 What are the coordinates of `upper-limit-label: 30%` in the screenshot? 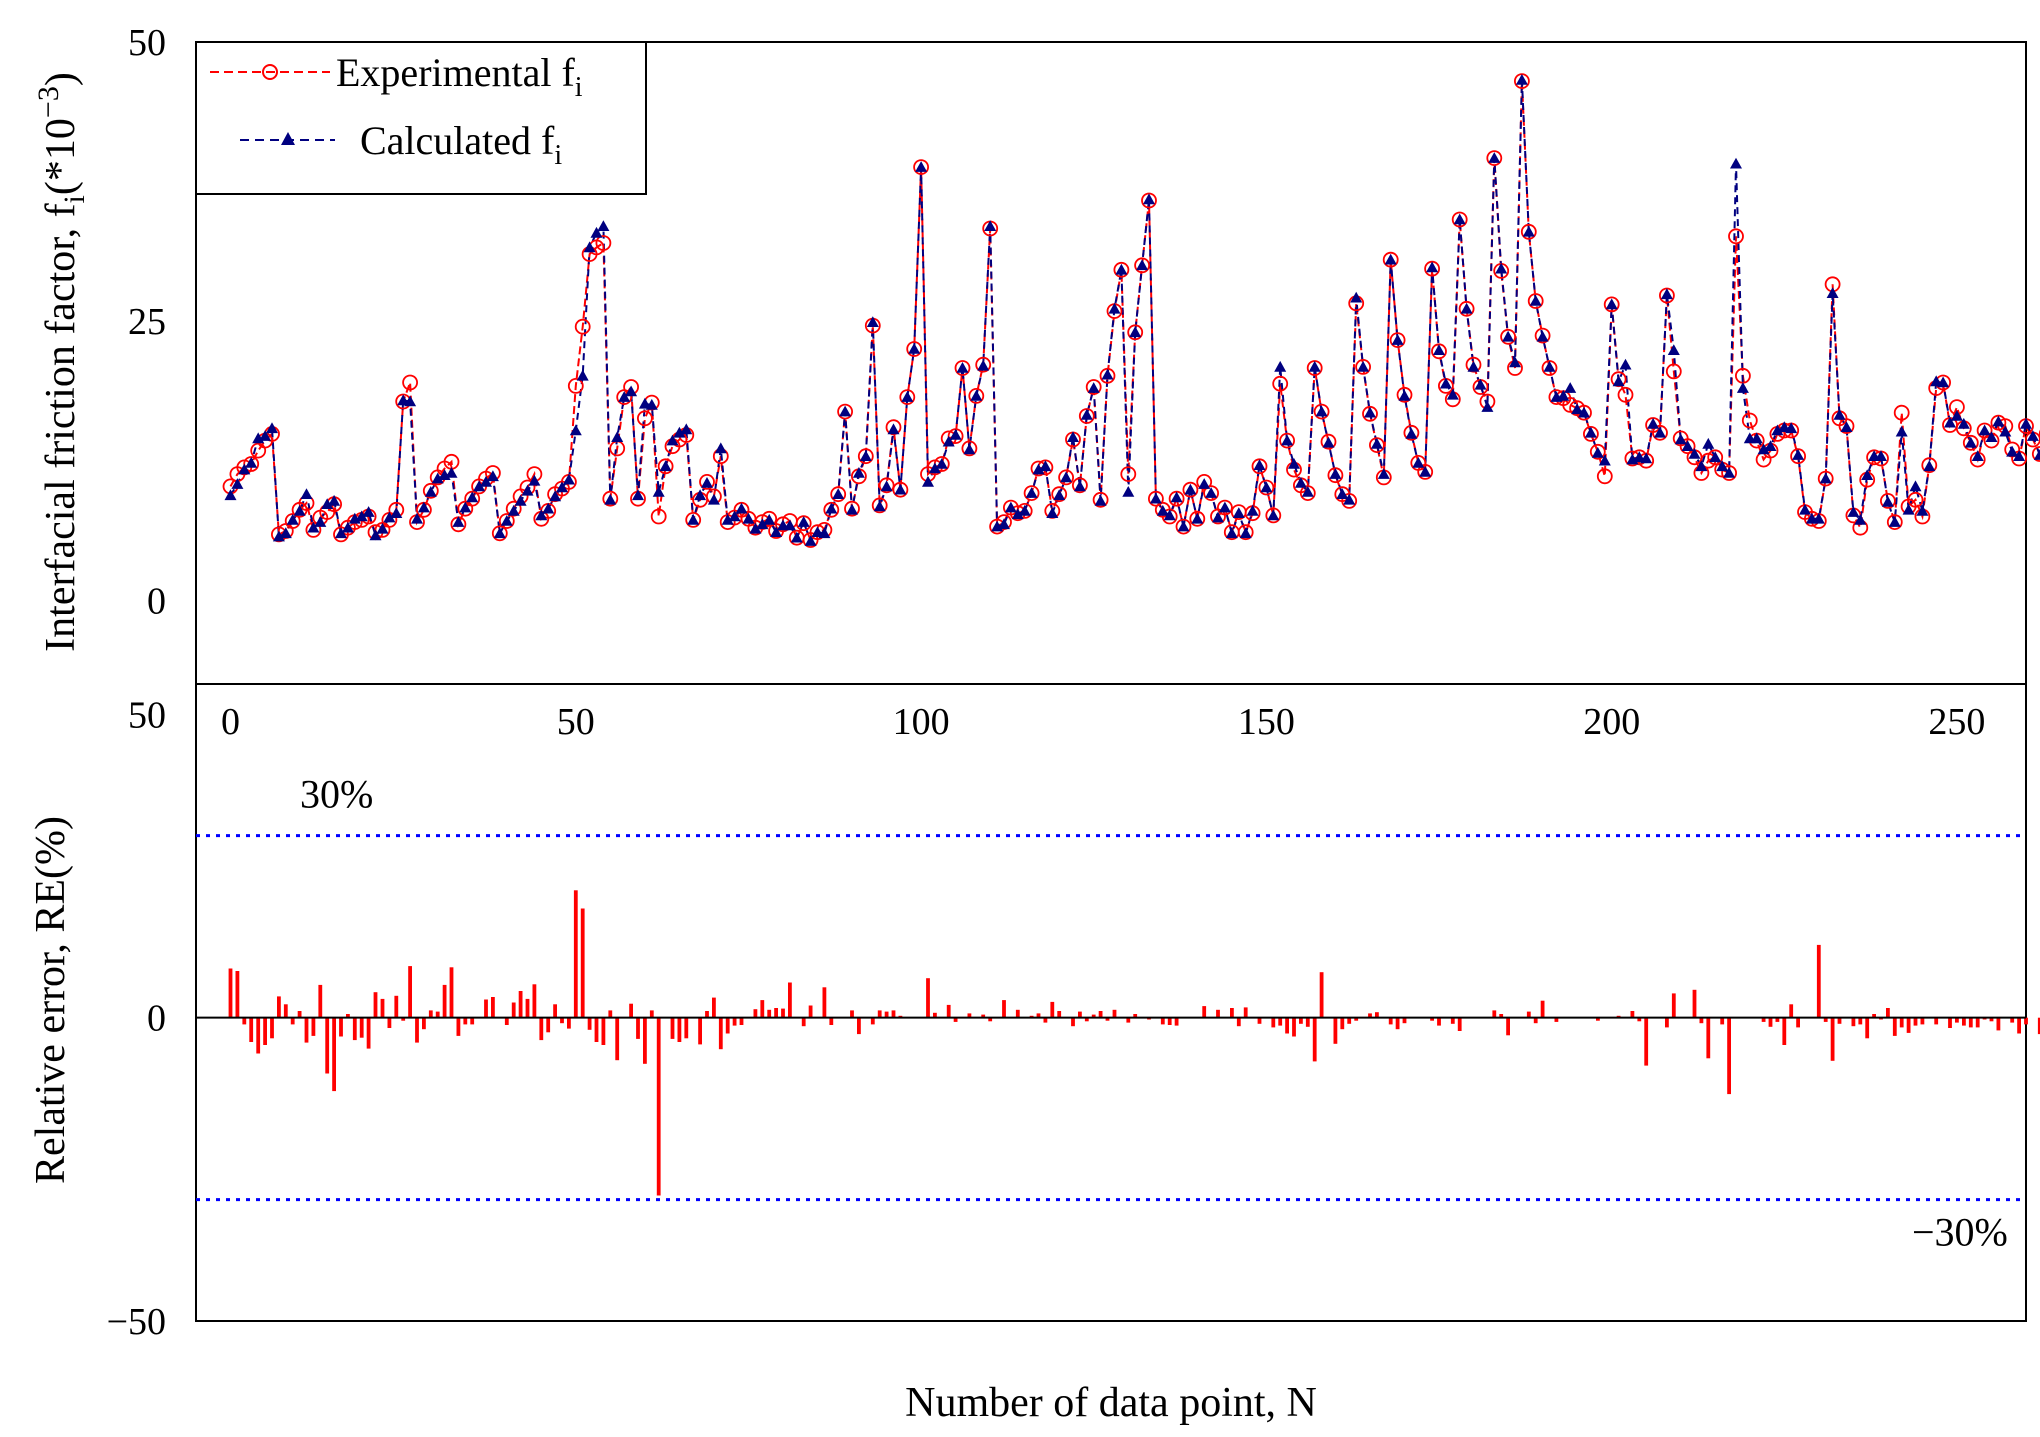 It's located at (336, 794).